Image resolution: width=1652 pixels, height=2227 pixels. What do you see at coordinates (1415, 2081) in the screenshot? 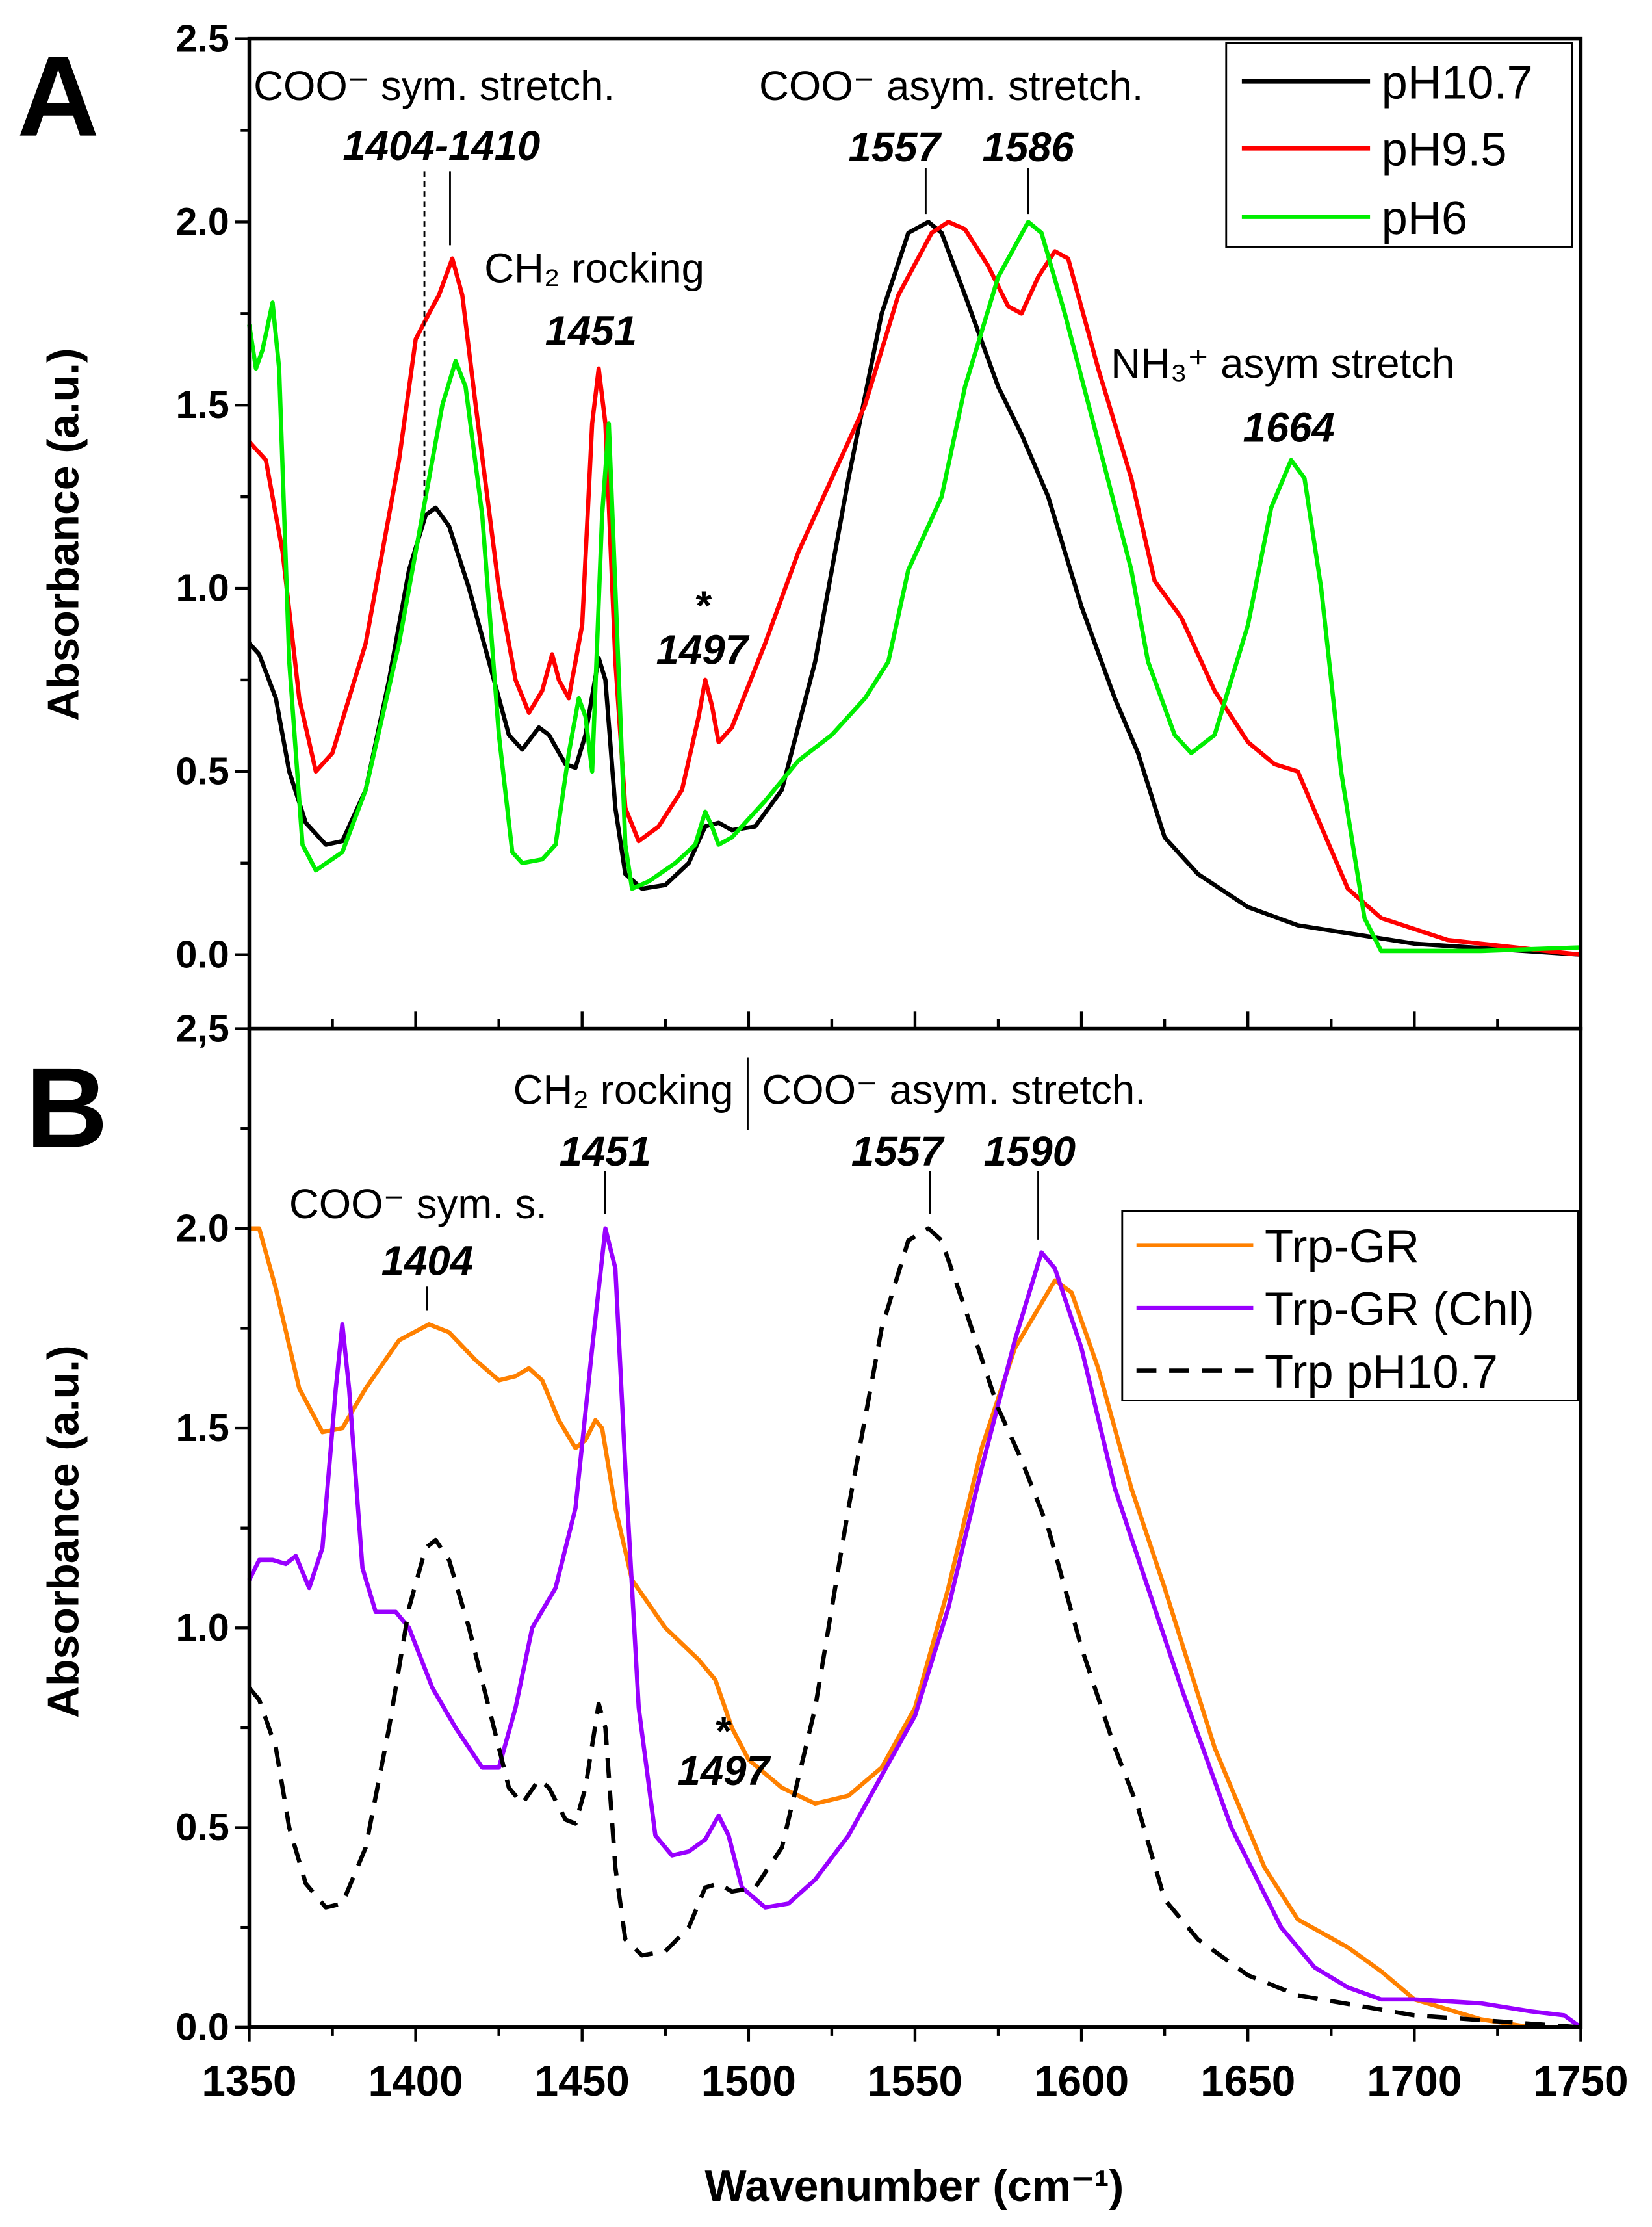
I see `x-tick-label: 1700` at bounding box center [1415, 2081].